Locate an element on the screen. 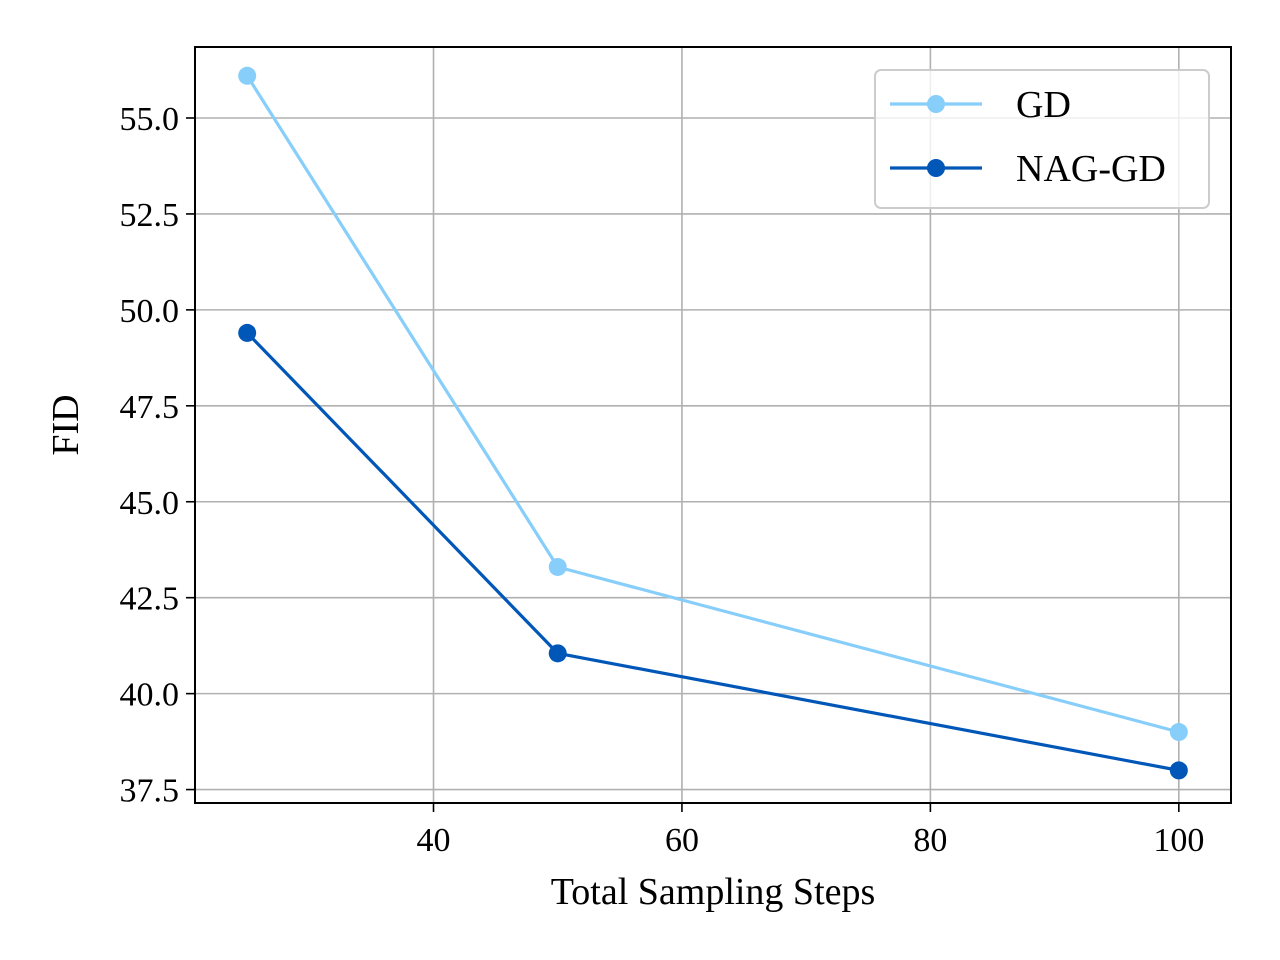  x-tick-label: 60 is located at coordinates (682, 840).